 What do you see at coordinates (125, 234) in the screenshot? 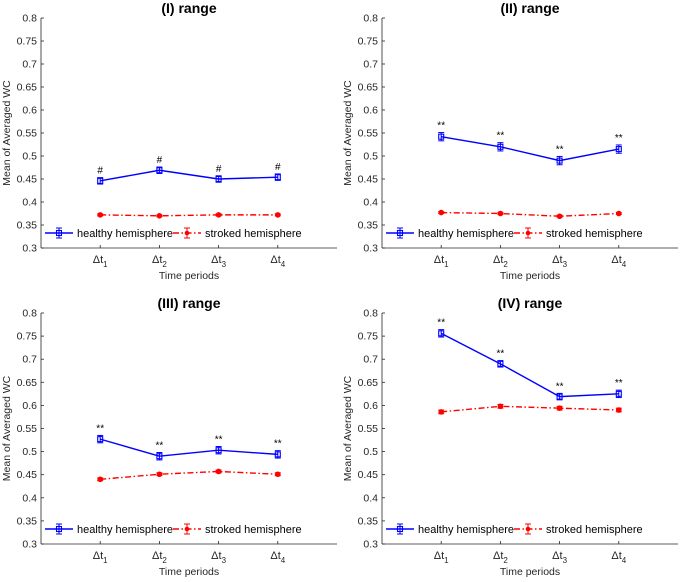
I see `legend-label: healthy hemisphere` at bounding box center [125, 234].